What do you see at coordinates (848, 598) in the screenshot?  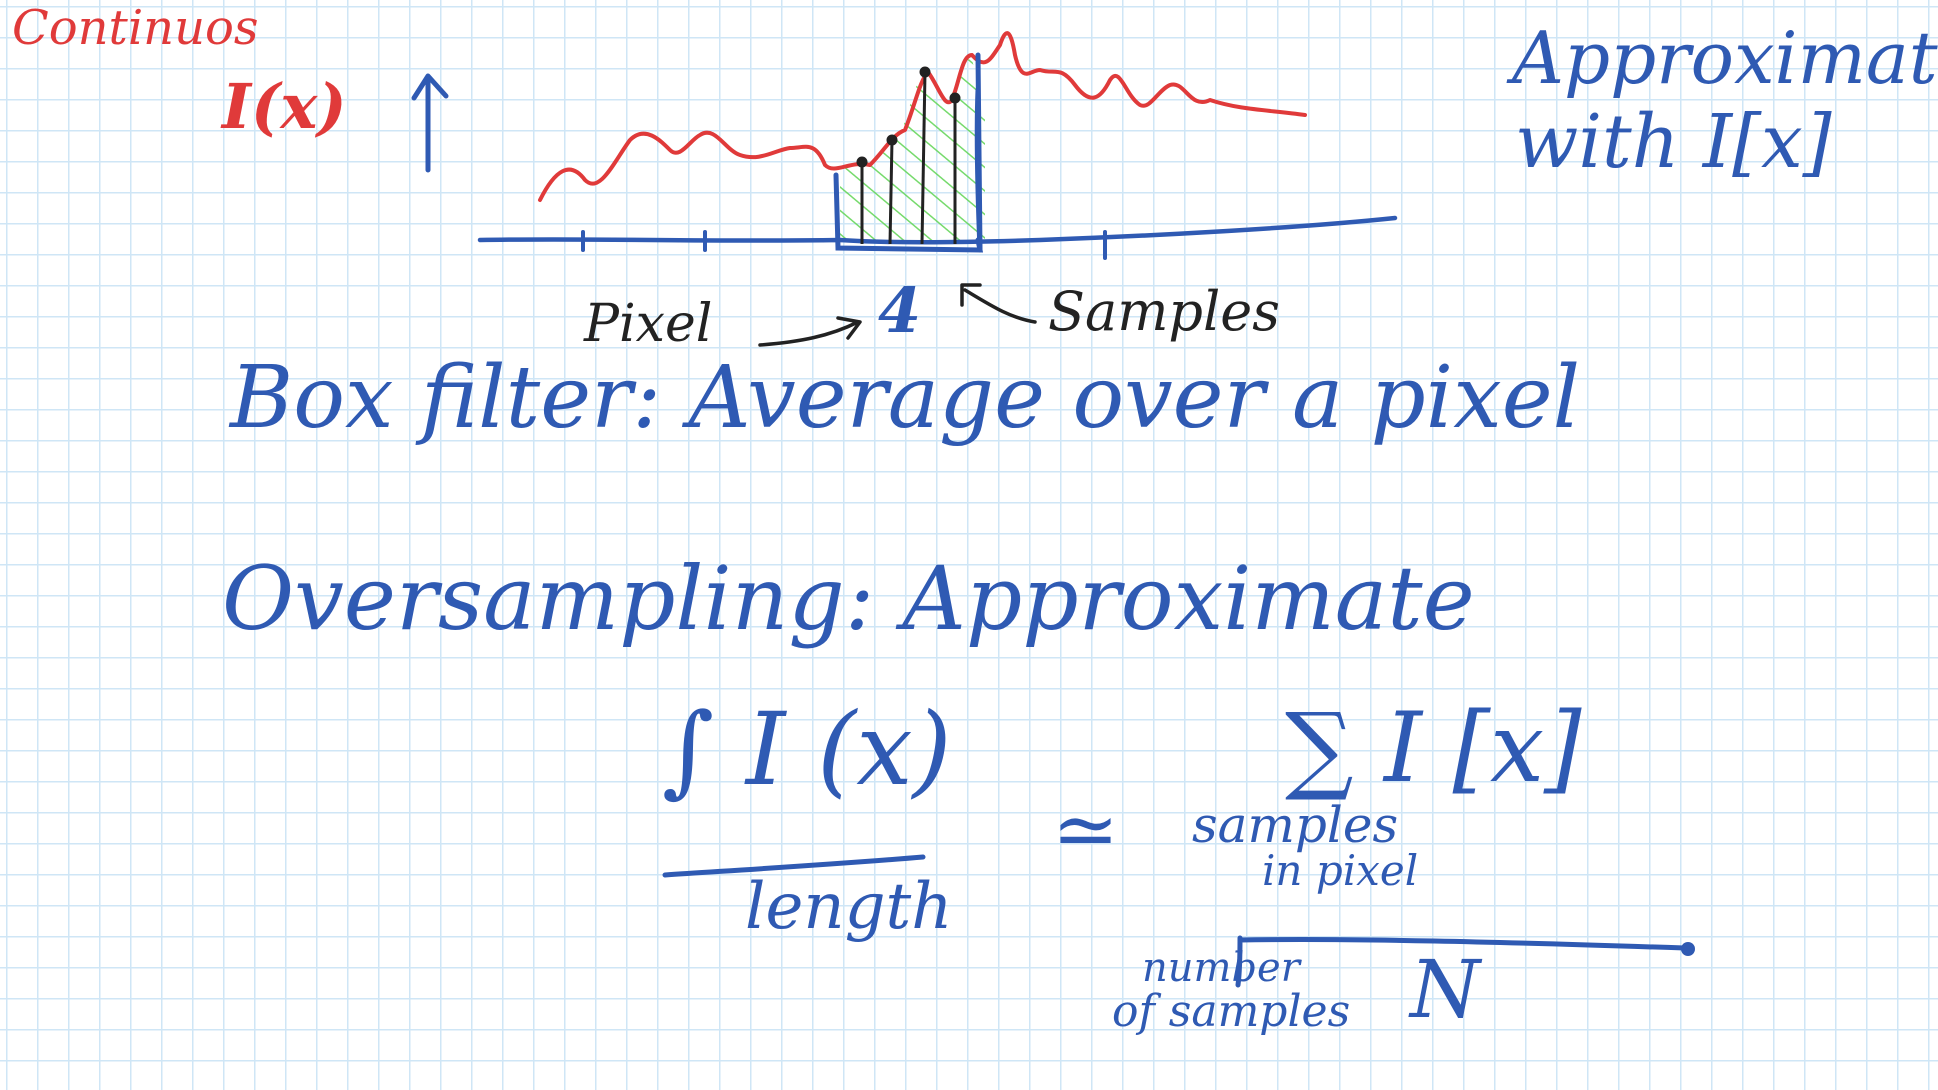 I see `oversampling-note: Oversampling: Approximate` at bounding box center [848, 598].